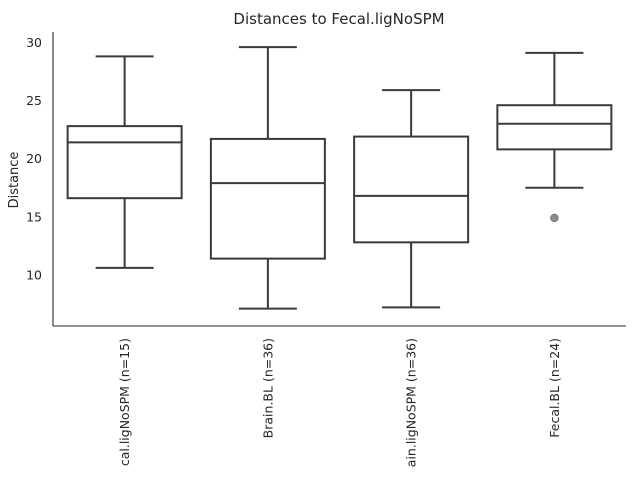  I want to click on y-axis-label: Distance, so click(14, 180).